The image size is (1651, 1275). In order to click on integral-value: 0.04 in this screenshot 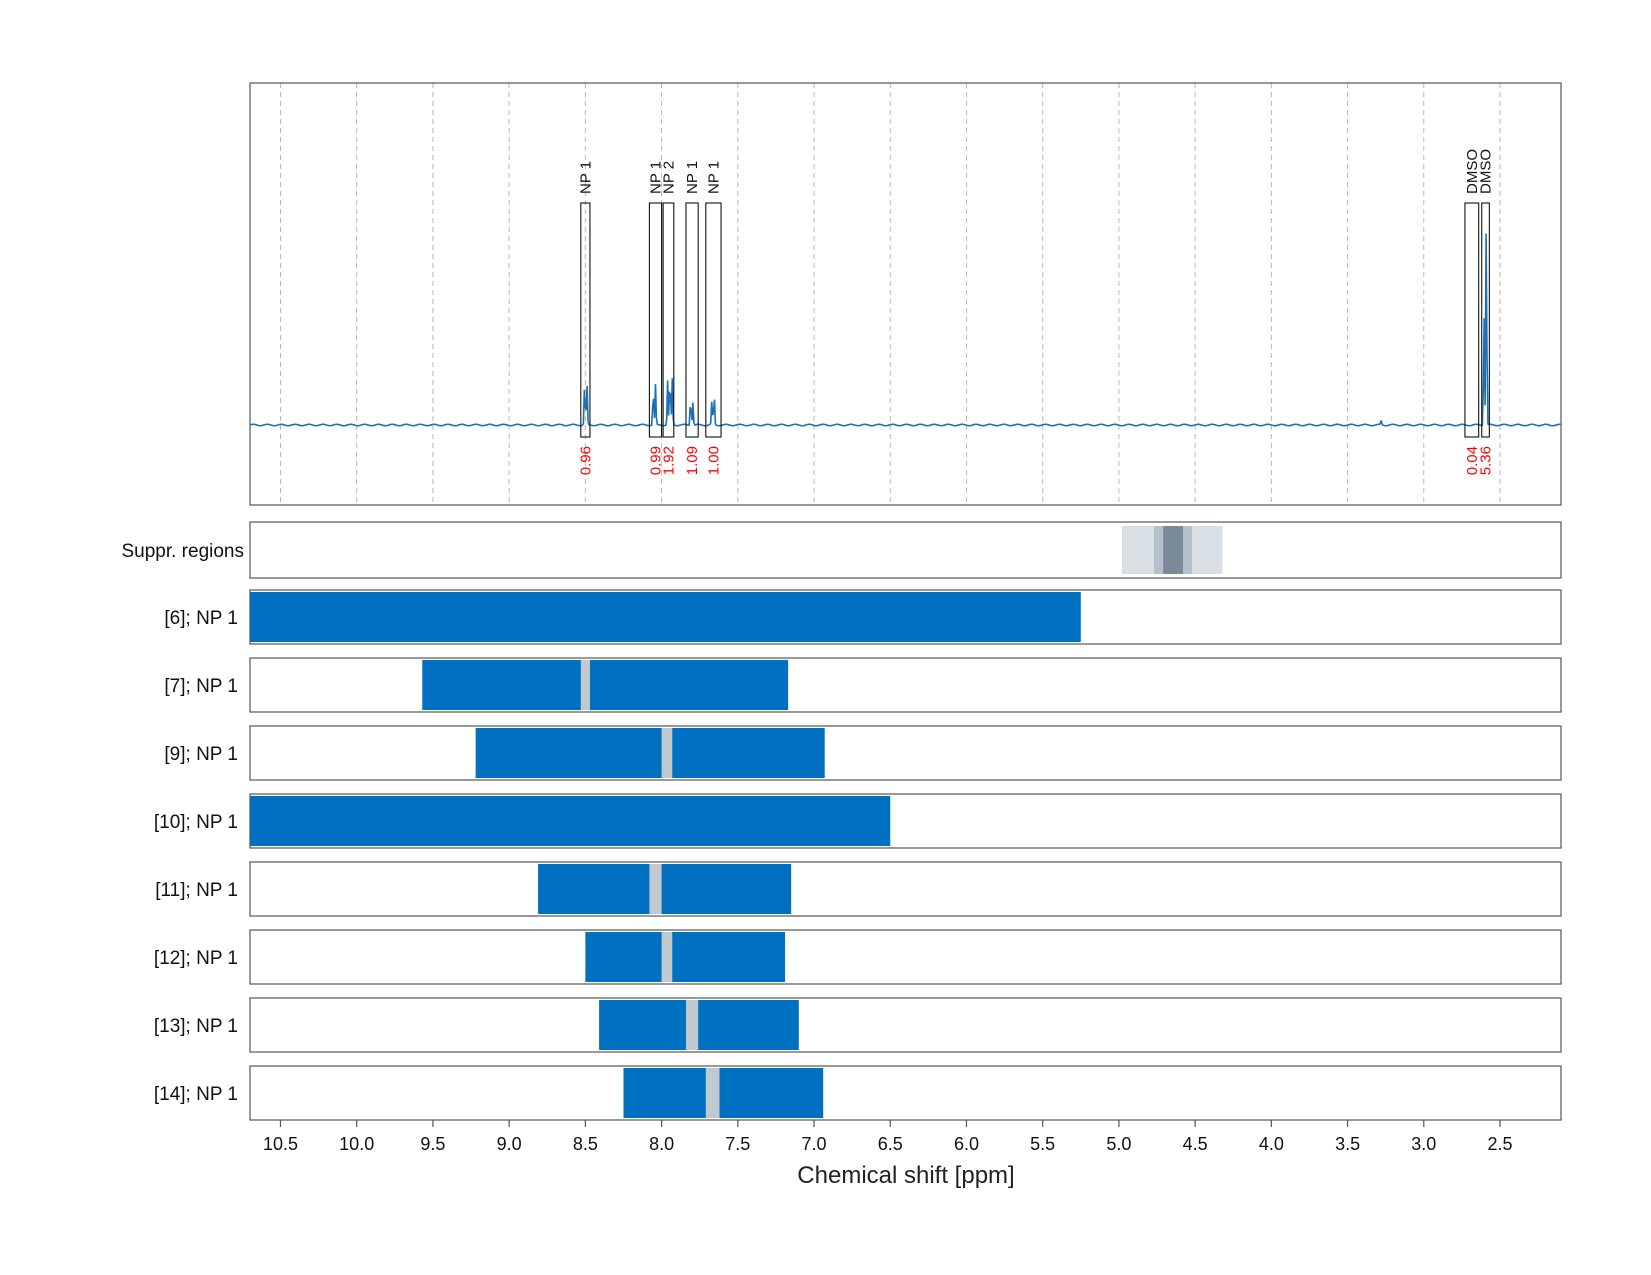, I will do `click(1472, 460)`.